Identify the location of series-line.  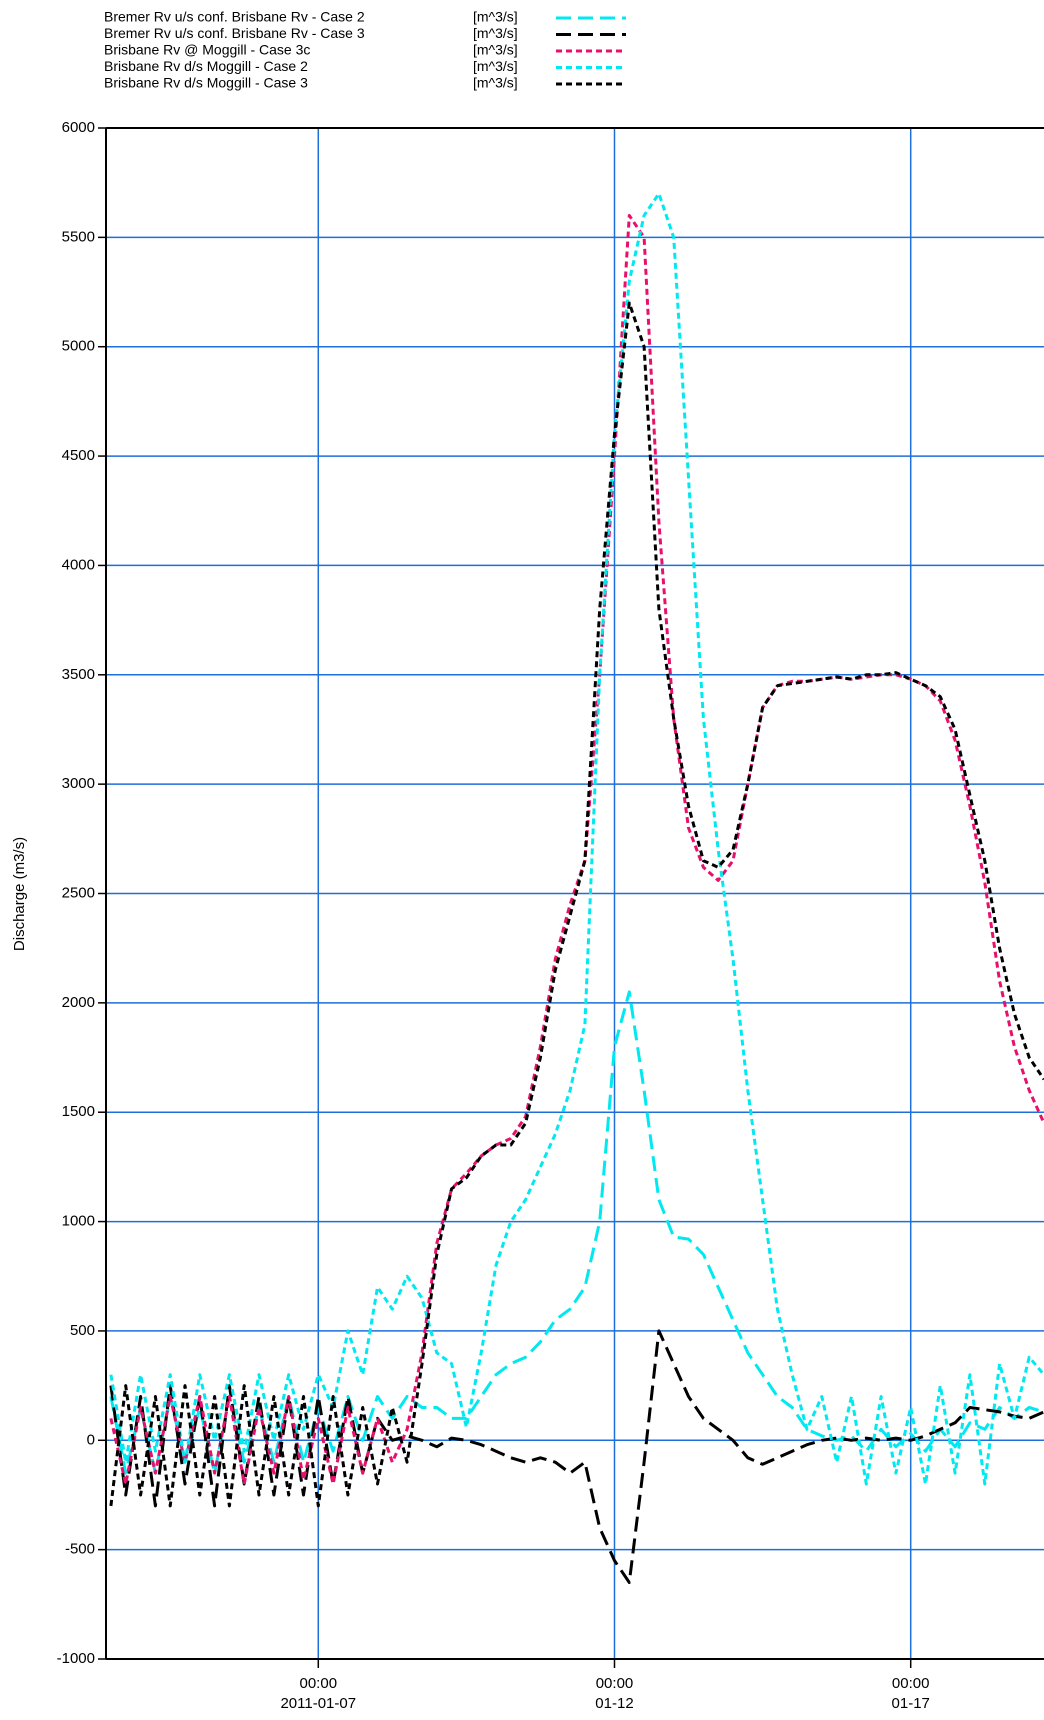
(576, 1456).